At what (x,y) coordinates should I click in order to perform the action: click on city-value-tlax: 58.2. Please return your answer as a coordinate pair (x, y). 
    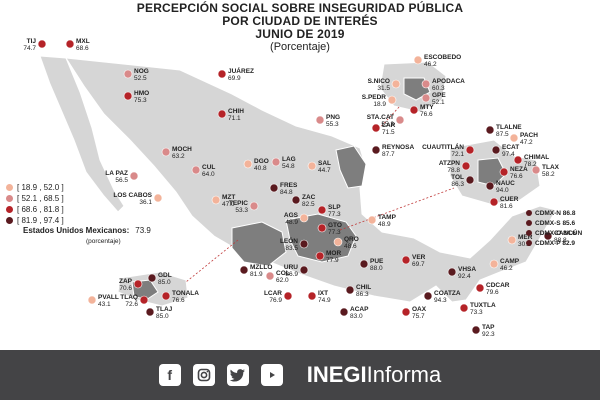
    Looking at the image, I should click on (548, 174).